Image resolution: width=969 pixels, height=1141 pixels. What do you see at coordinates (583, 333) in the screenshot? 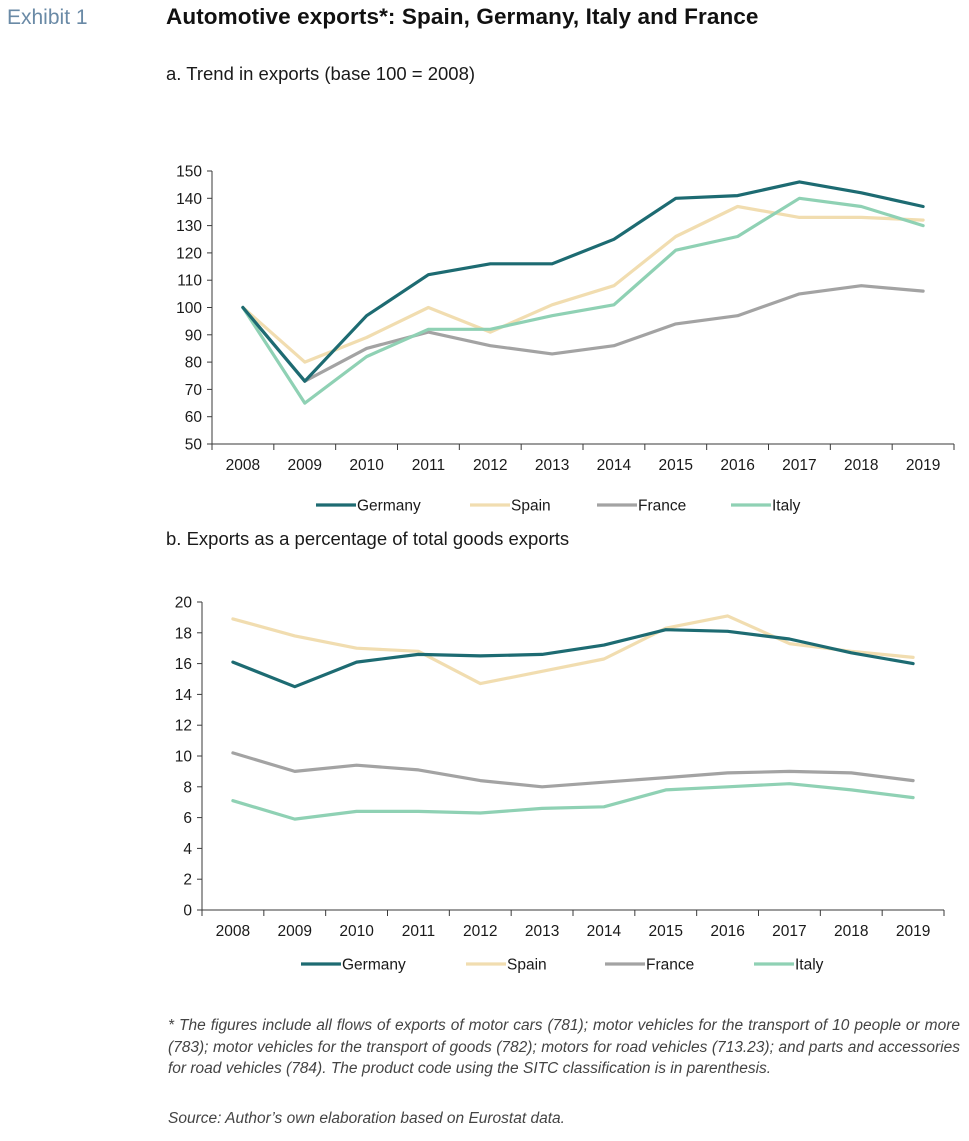
I see `chart-a-series-france` at bounding box center [583, 333].